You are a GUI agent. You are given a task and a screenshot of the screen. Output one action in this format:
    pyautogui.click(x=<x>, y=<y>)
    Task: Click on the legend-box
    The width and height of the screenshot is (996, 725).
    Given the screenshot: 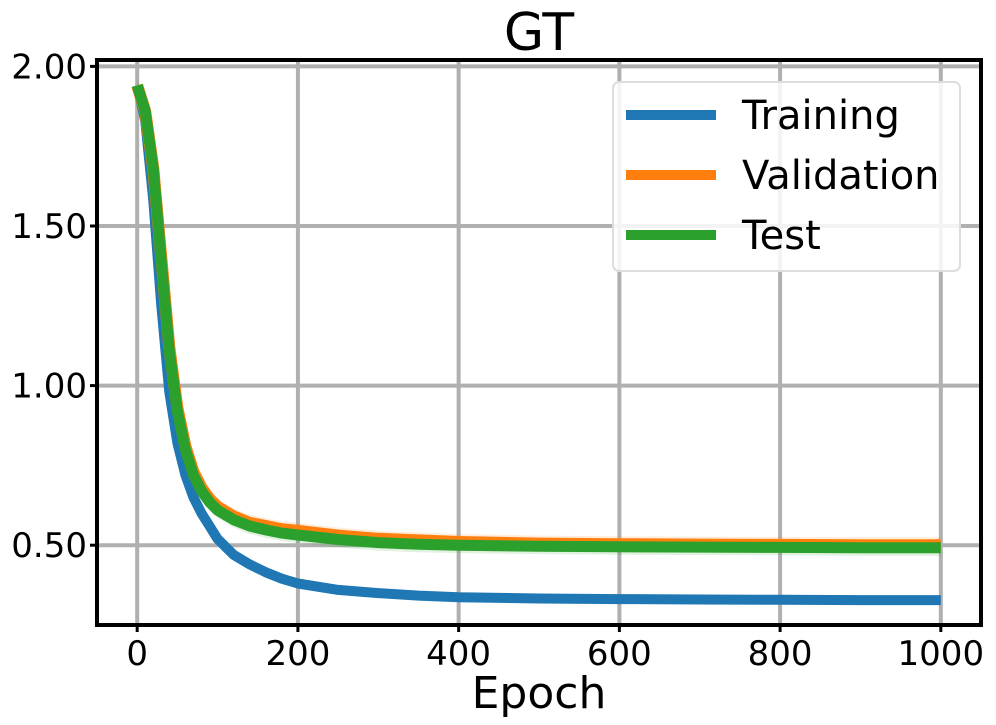 What is the action you would take?
    pyautogui.click(x=786, y=176)
    